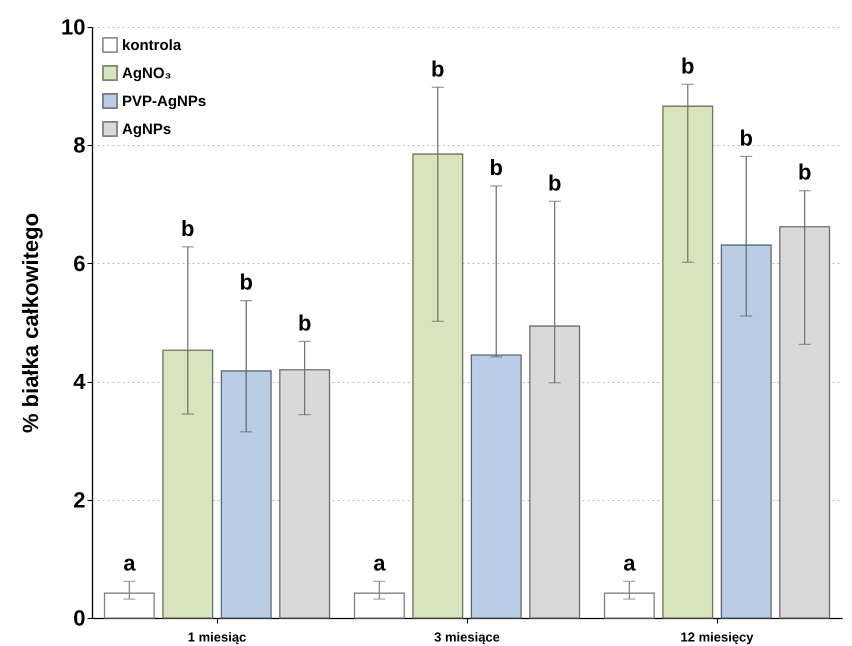 Image resolution: width=852 pixels, height=646 pixels. I want to click on y-tick-label: 2, so click(79, 499).